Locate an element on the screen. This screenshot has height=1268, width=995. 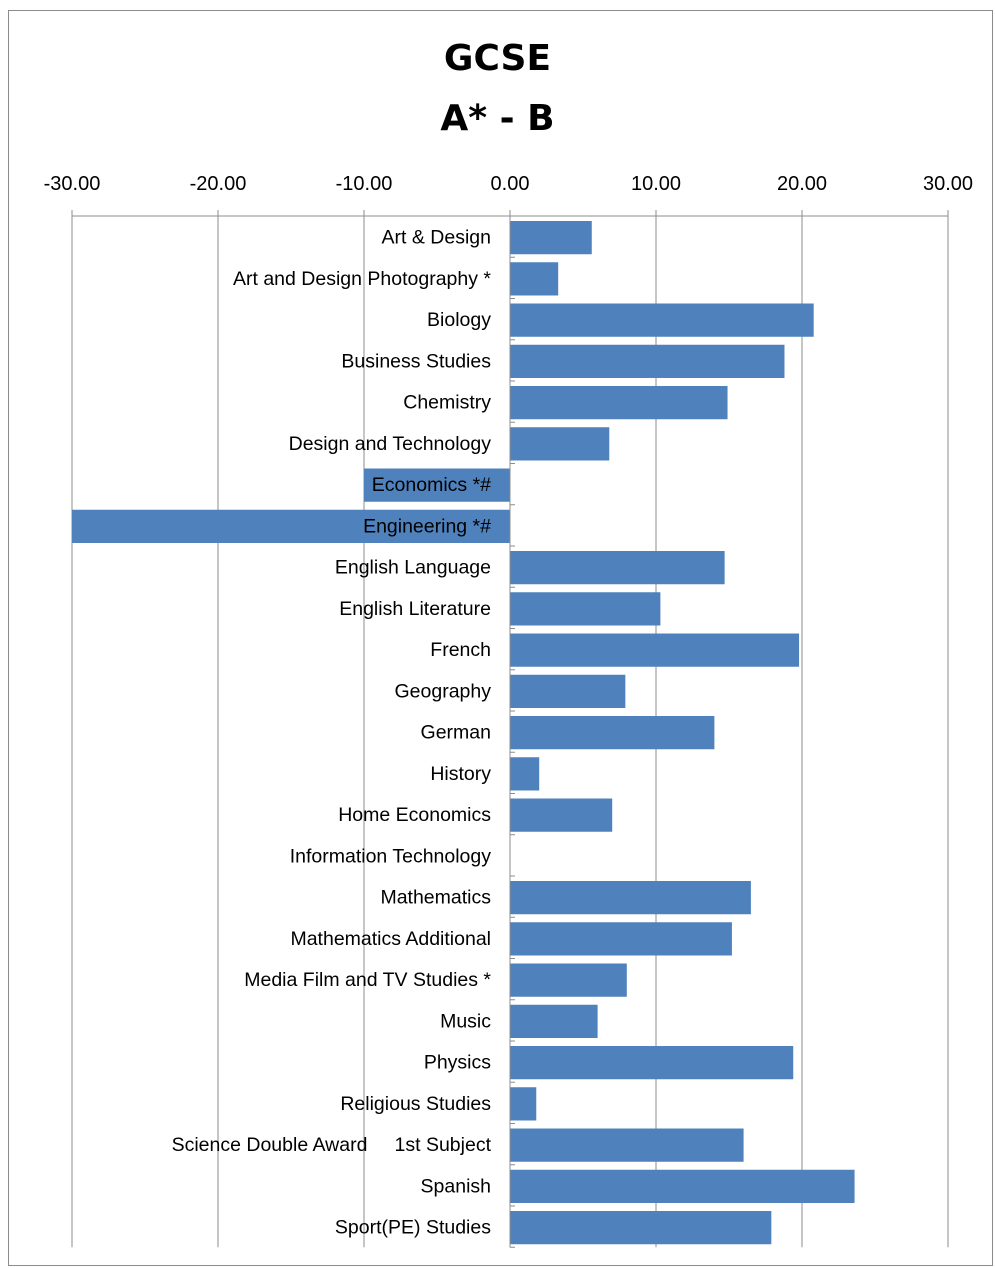
category-label: Media Film and TV Studies * is located at coordinates (367, 980).